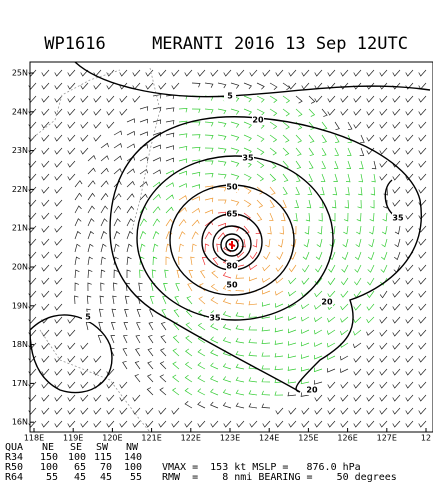 The width and height of the screenshot is (433, 500). What do you see at coordinates (14, 467) in the screenshot?
I see `table-cell: R50` at bounding box center [14, 467].